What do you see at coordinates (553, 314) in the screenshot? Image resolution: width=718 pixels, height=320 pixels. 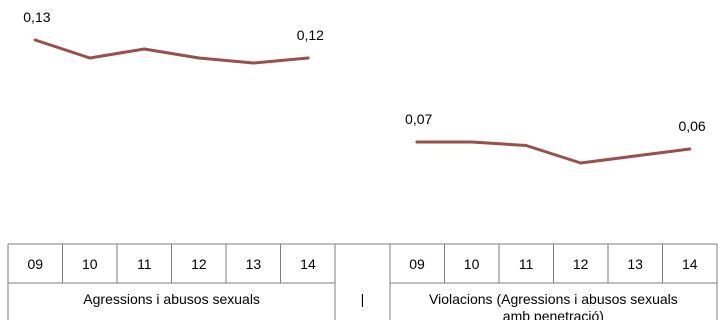 I see `group-label-line: amb penetració)` at bounding box center [553, 314].